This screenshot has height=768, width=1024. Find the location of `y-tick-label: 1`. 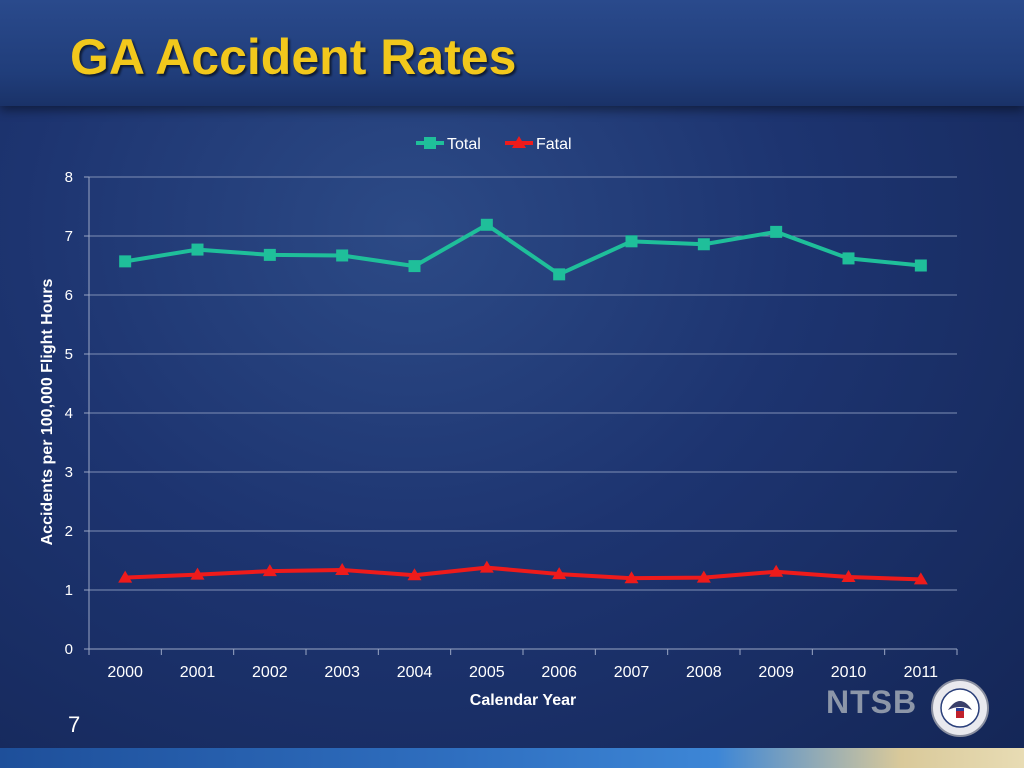

y-tick-label: 1 is located at coordinates (69, 590).